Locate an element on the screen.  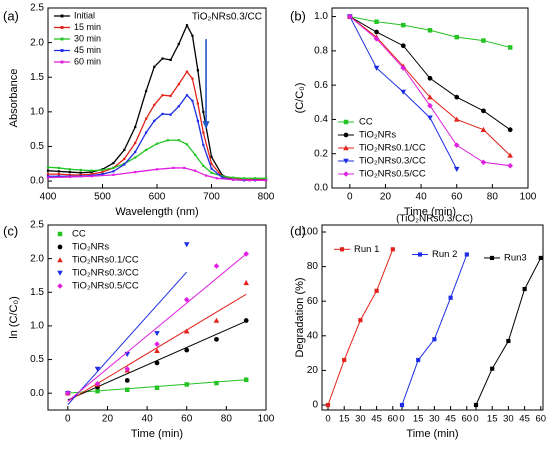
panel-label: (c) is located at coordinates (10, 230).